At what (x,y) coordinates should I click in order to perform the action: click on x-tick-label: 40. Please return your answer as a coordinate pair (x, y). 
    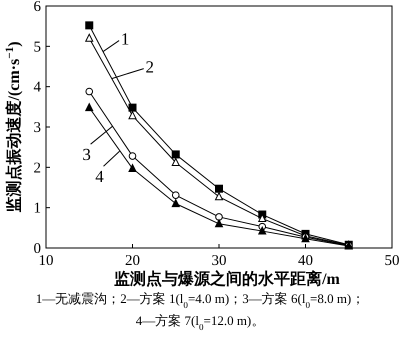
    Looking at the image, I should click on (305, 261).